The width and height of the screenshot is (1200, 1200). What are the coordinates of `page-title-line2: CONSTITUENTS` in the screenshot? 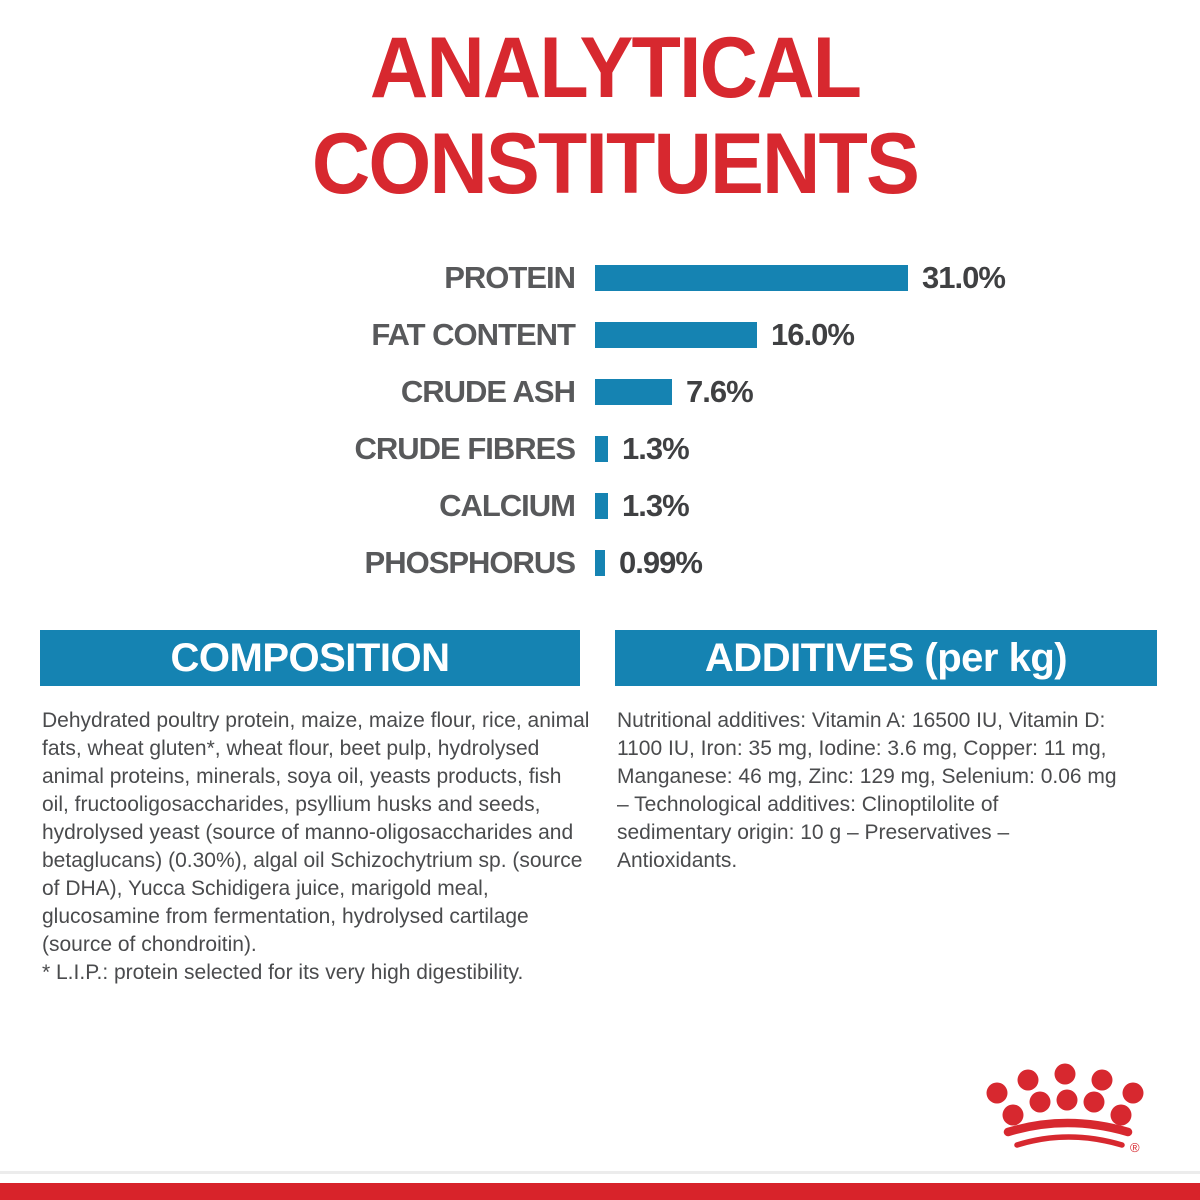 It's located at (615, 164).